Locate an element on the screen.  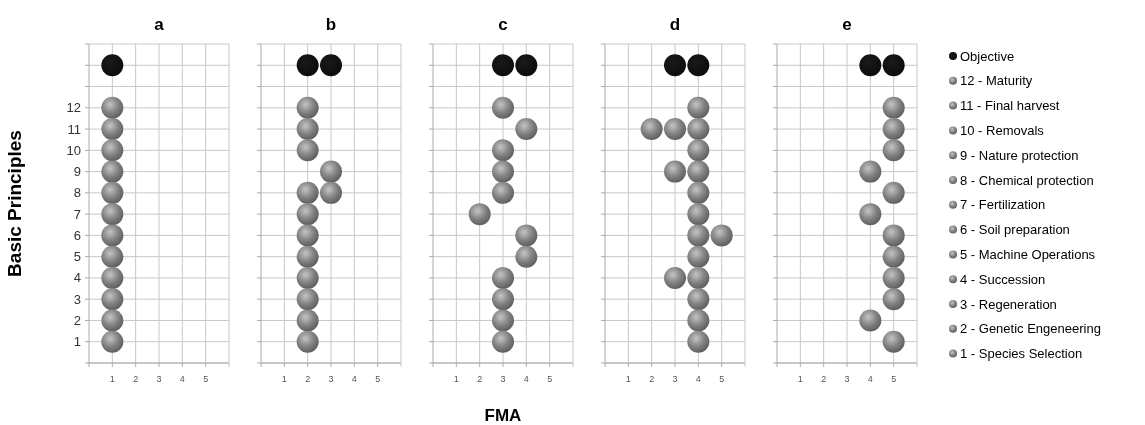
y-tick-label: 5 is located at coordinates (77, 257).